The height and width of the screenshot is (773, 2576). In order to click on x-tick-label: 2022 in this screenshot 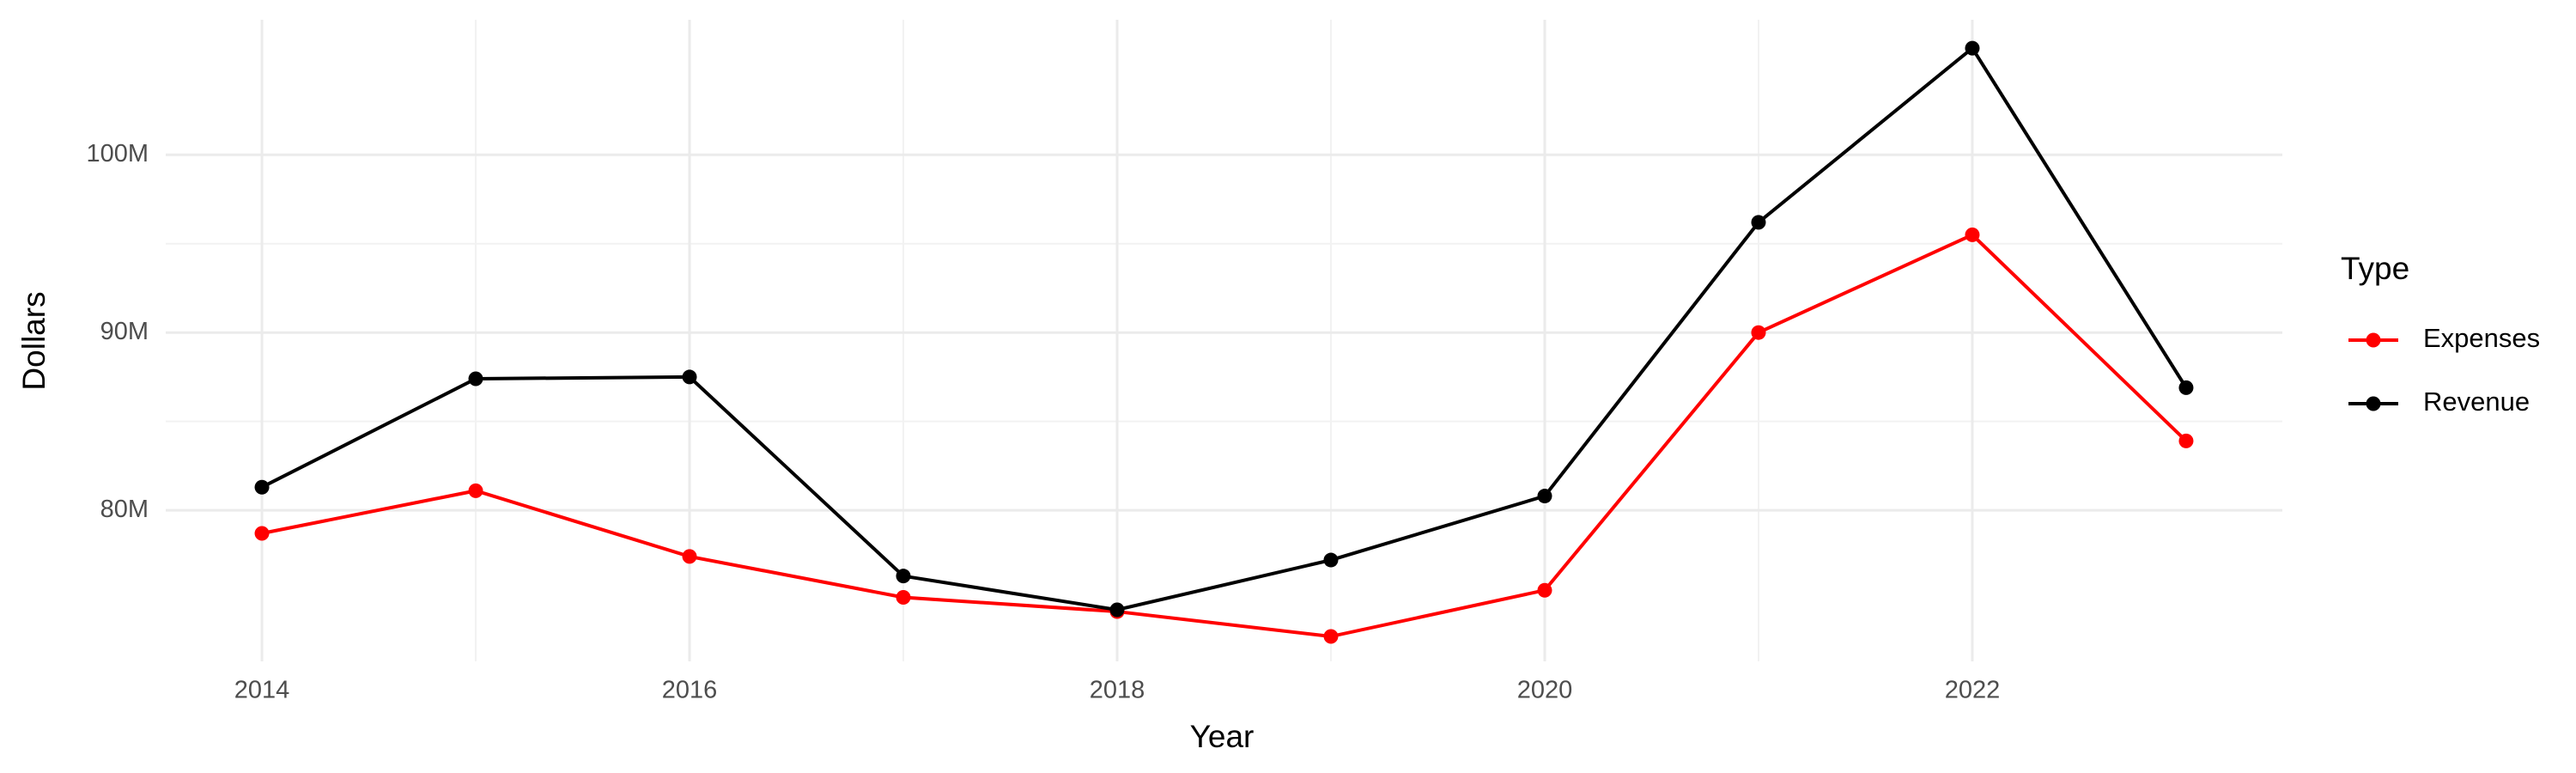, I will do `click(1973, 690)`.